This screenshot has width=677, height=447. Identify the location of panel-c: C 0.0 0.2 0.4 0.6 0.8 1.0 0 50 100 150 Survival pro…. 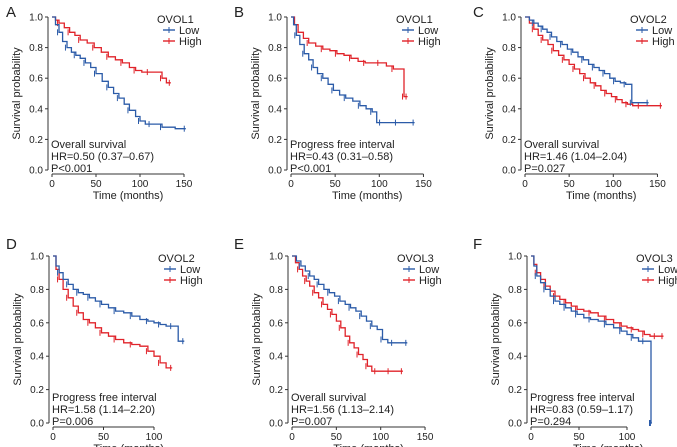
(574, 103).